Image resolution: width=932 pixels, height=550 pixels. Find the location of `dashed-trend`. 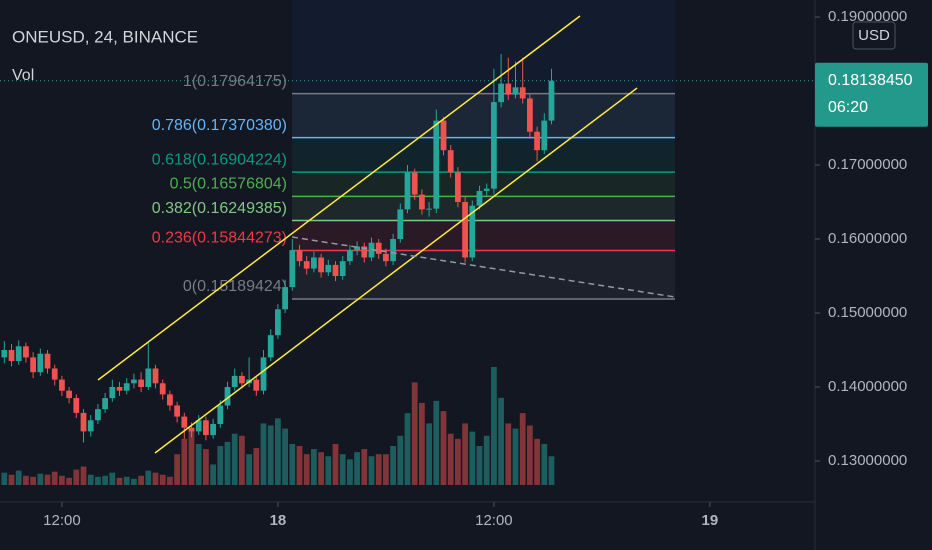

dashed-trend is located at coordinates (483, 267).